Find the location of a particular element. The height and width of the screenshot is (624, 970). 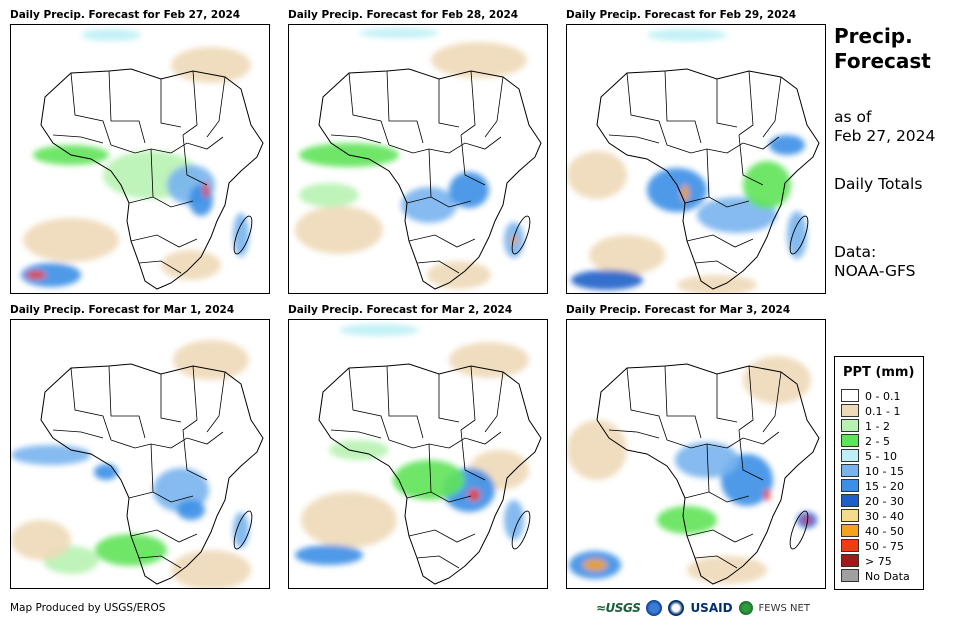

legend-item: 50 - 75 is located at coordinates (872, 546).